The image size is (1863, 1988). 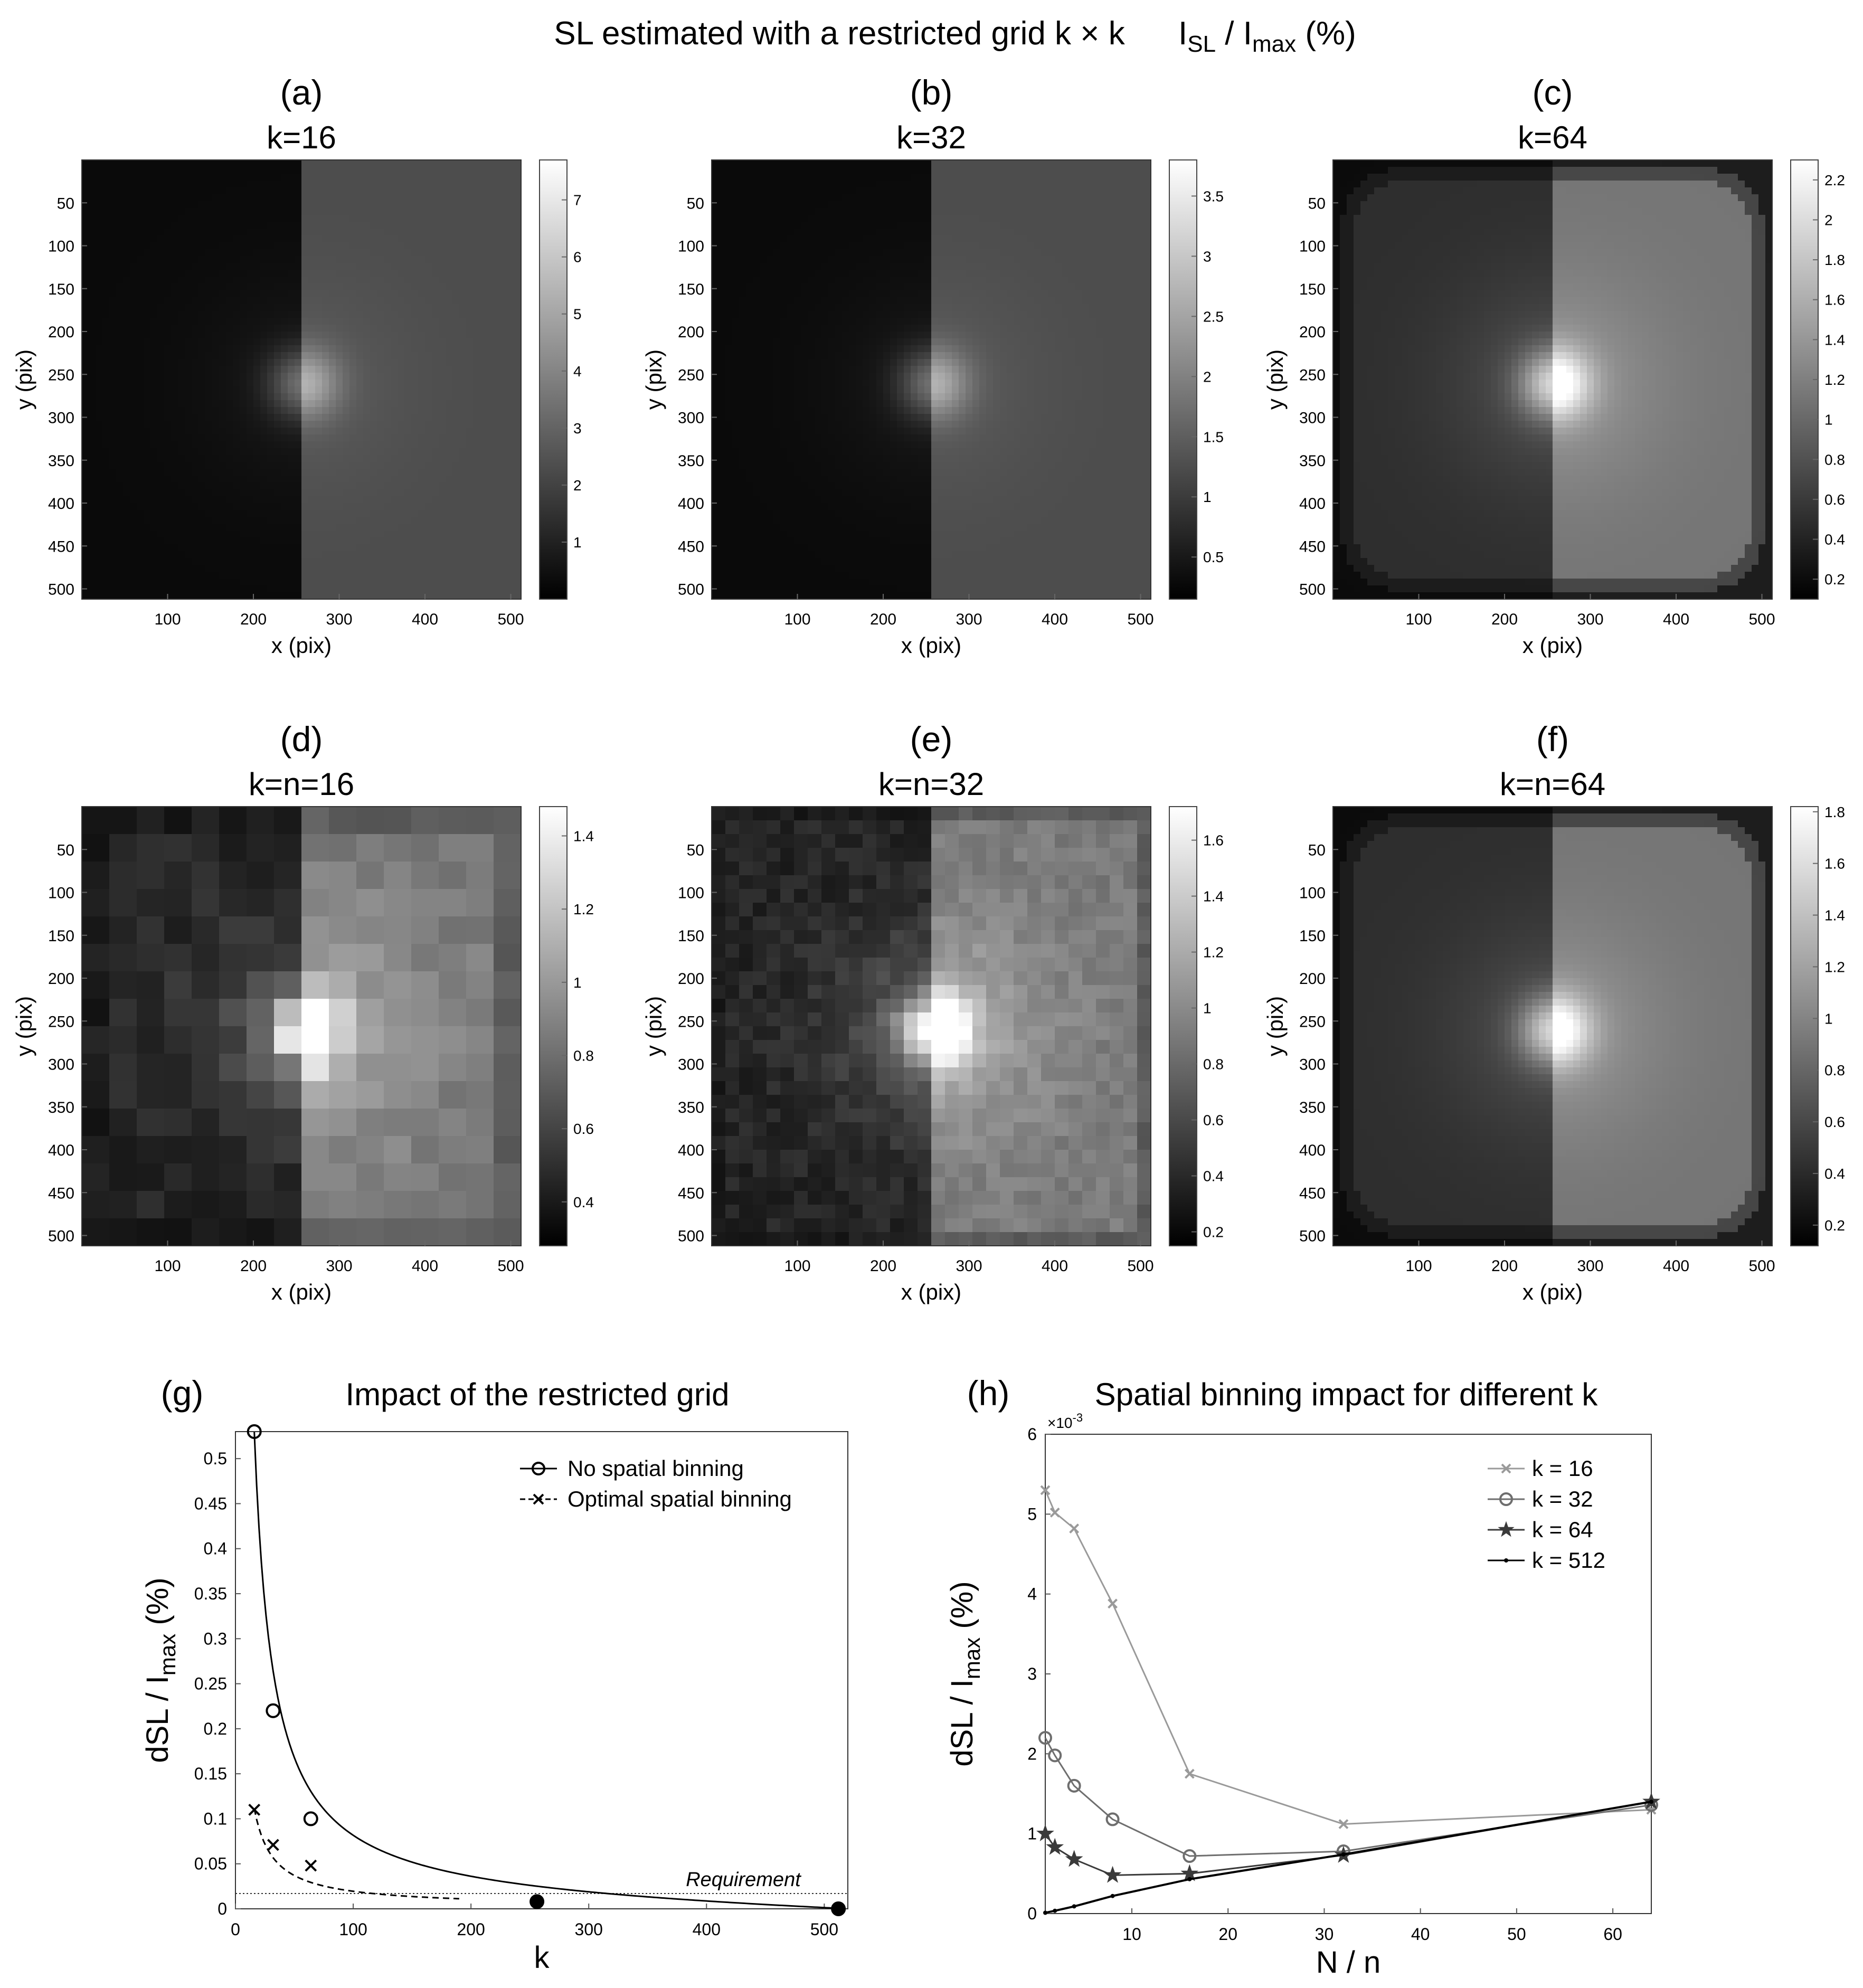 I want to click on colorbar-title: ISL / Imax (%), so click(x=1267, y=36).